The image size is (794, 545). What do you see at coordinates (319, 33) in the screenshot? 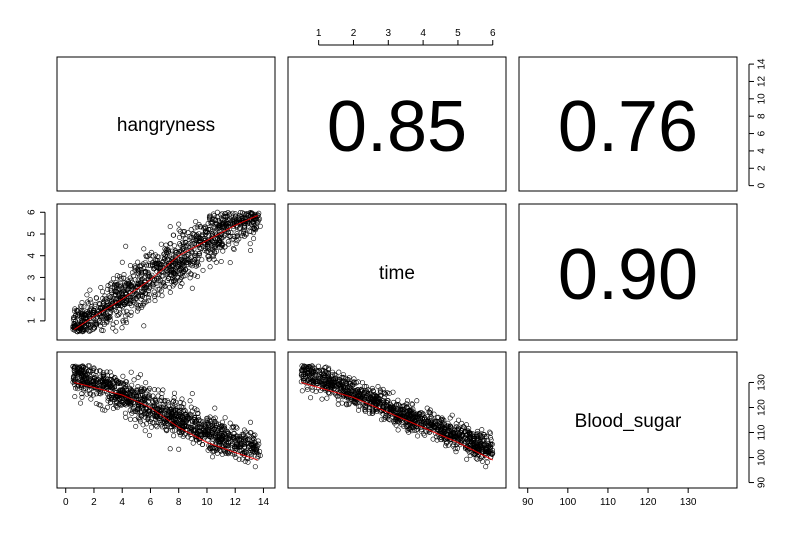
I see `axis-top-time-tick-label: 1` at bounding box center [319, 33].